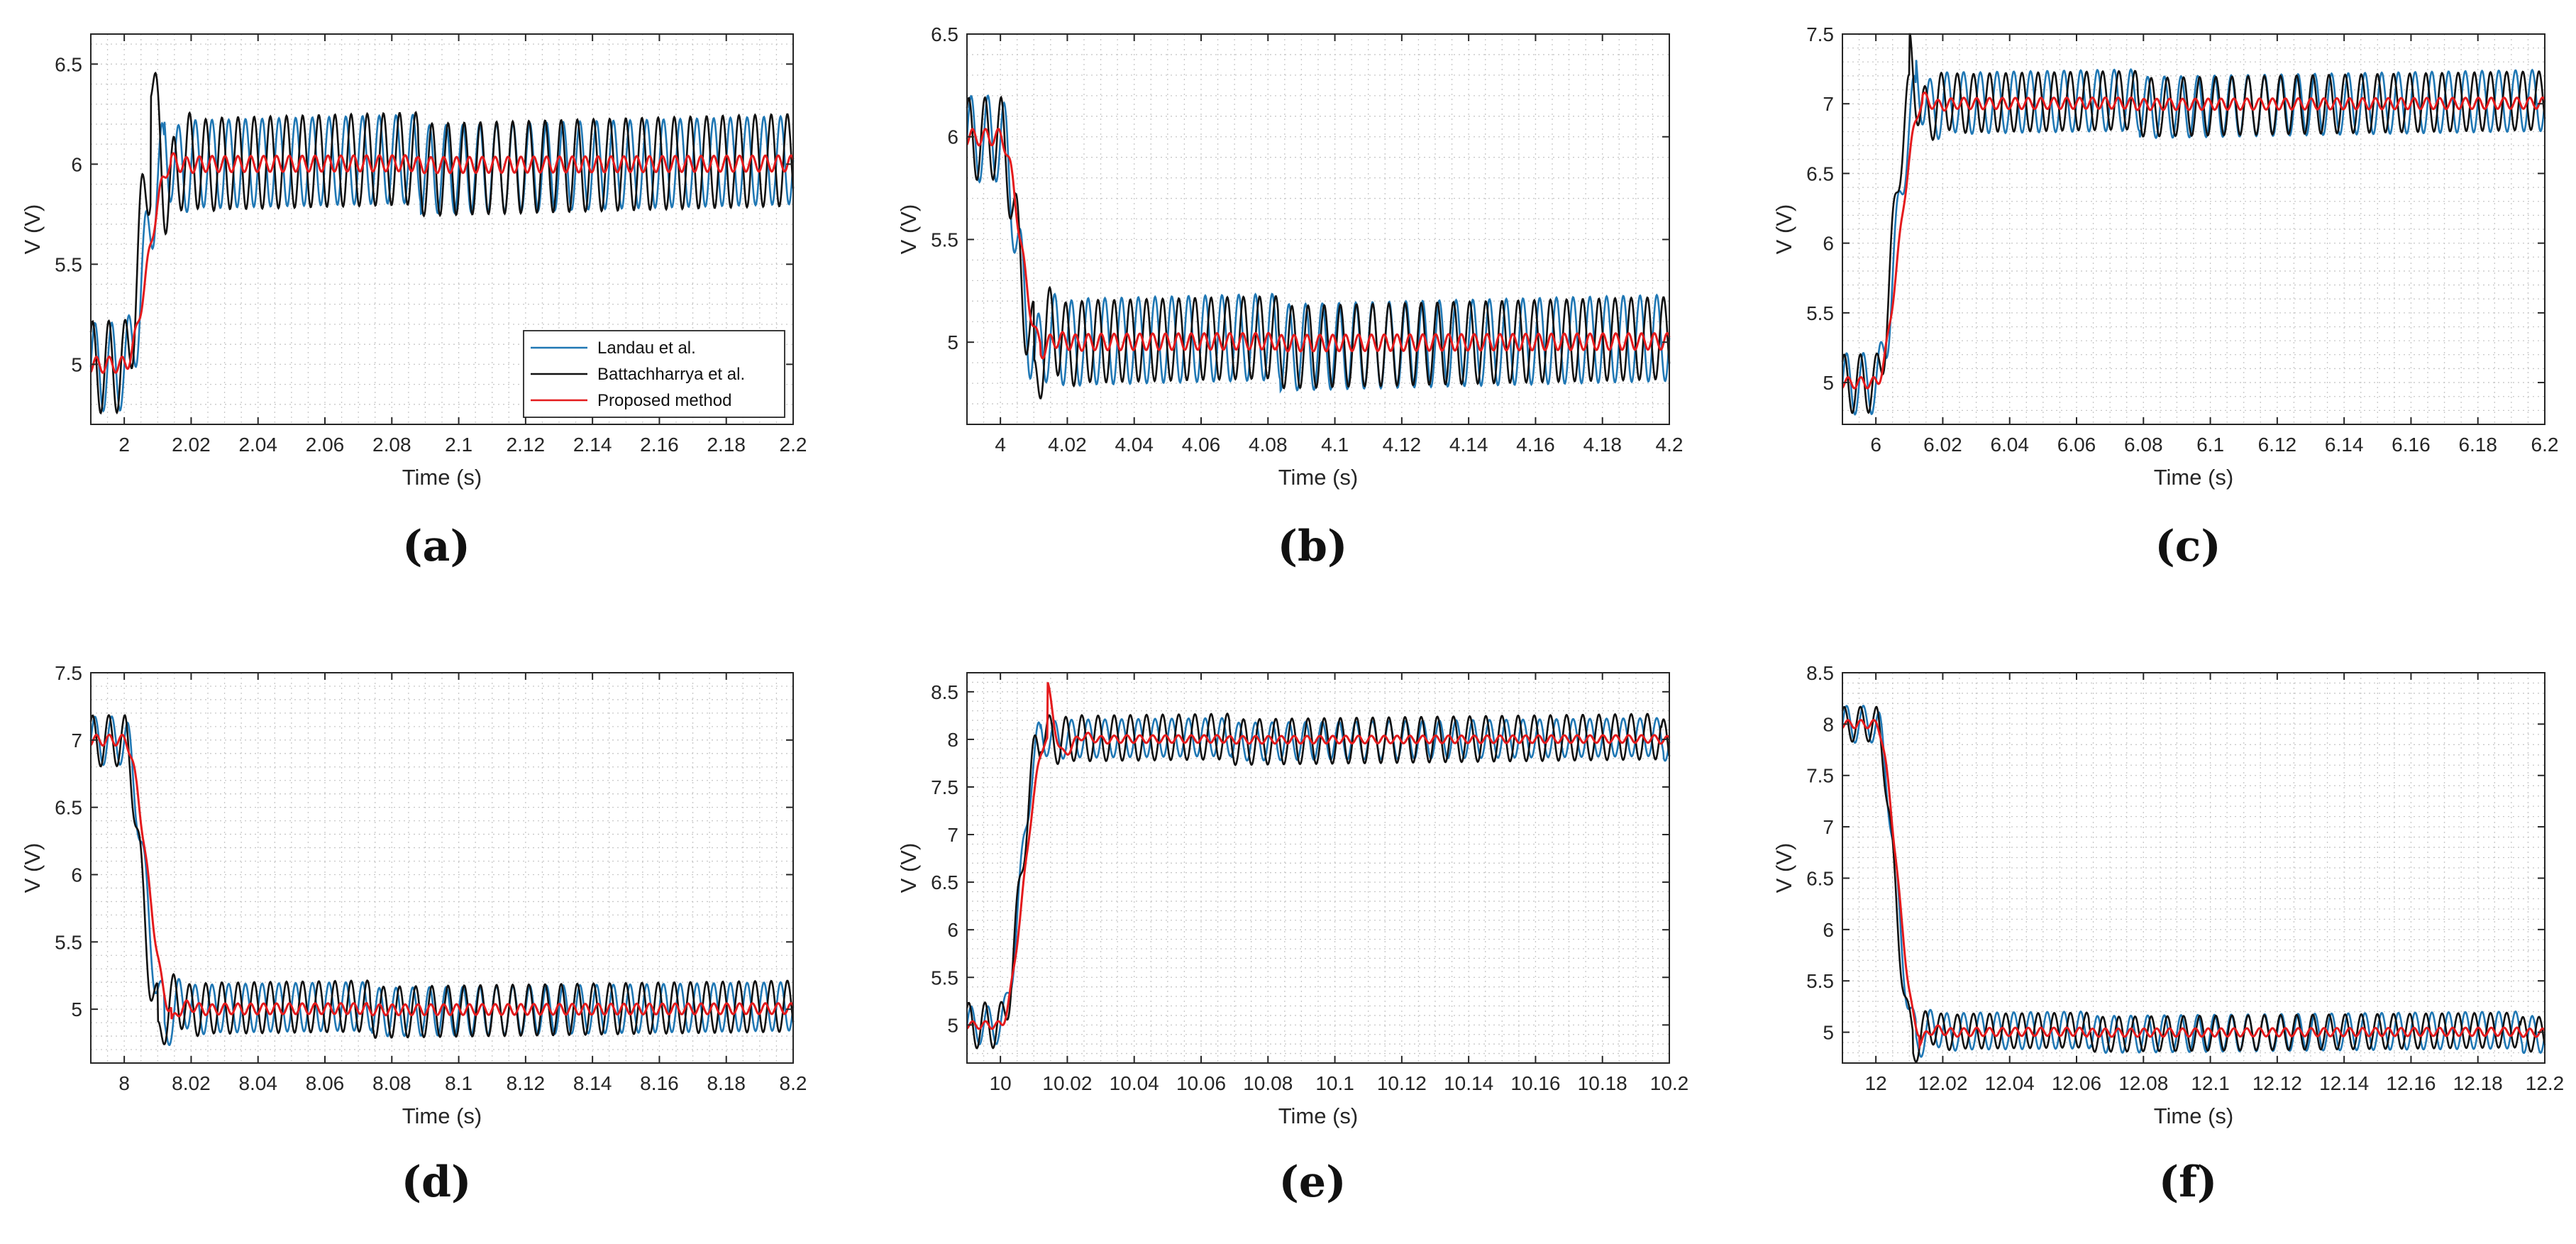  Describe the element at coordinates (2545, 445) in the screenshot. I see `x-tick-label: 6.2` at that location.